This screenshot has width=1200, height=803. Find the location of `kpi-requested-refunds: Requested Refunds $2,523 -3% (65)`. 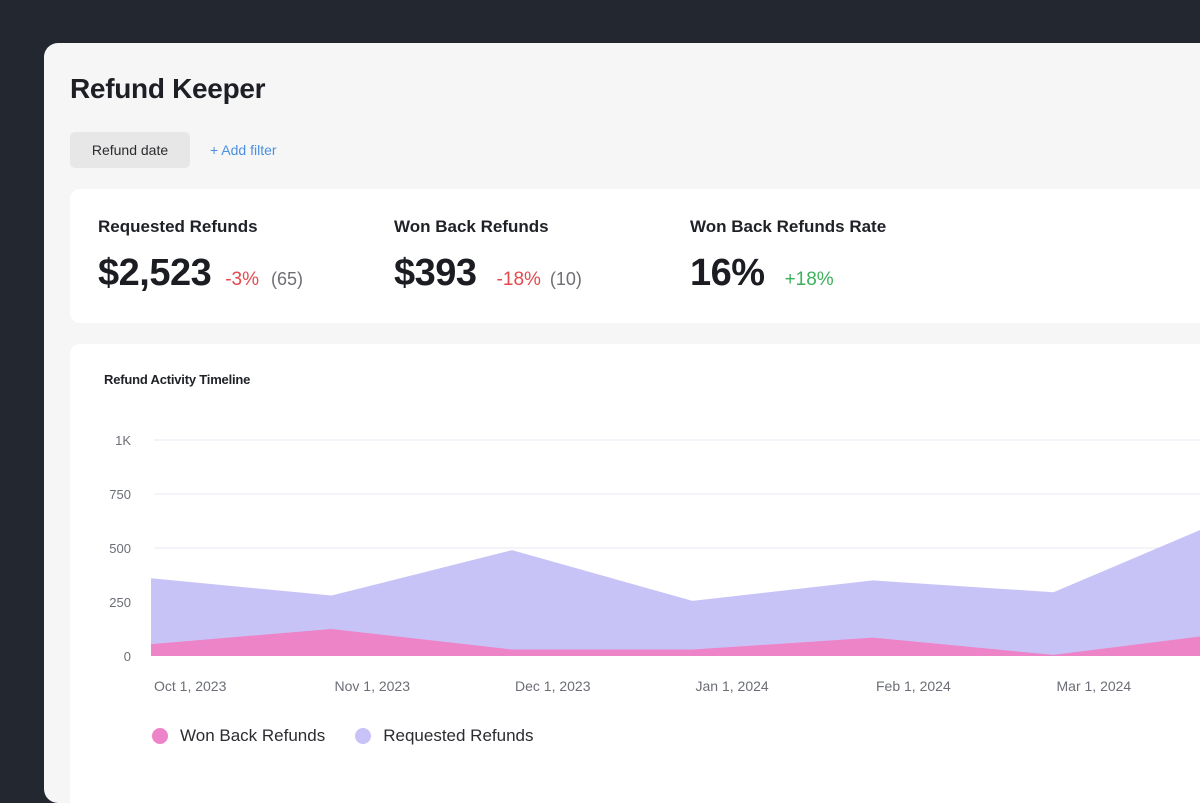

kpi-requested-refunds: Requested Refunds $2,523 -3% (65) is located at coordinates (200, 256).